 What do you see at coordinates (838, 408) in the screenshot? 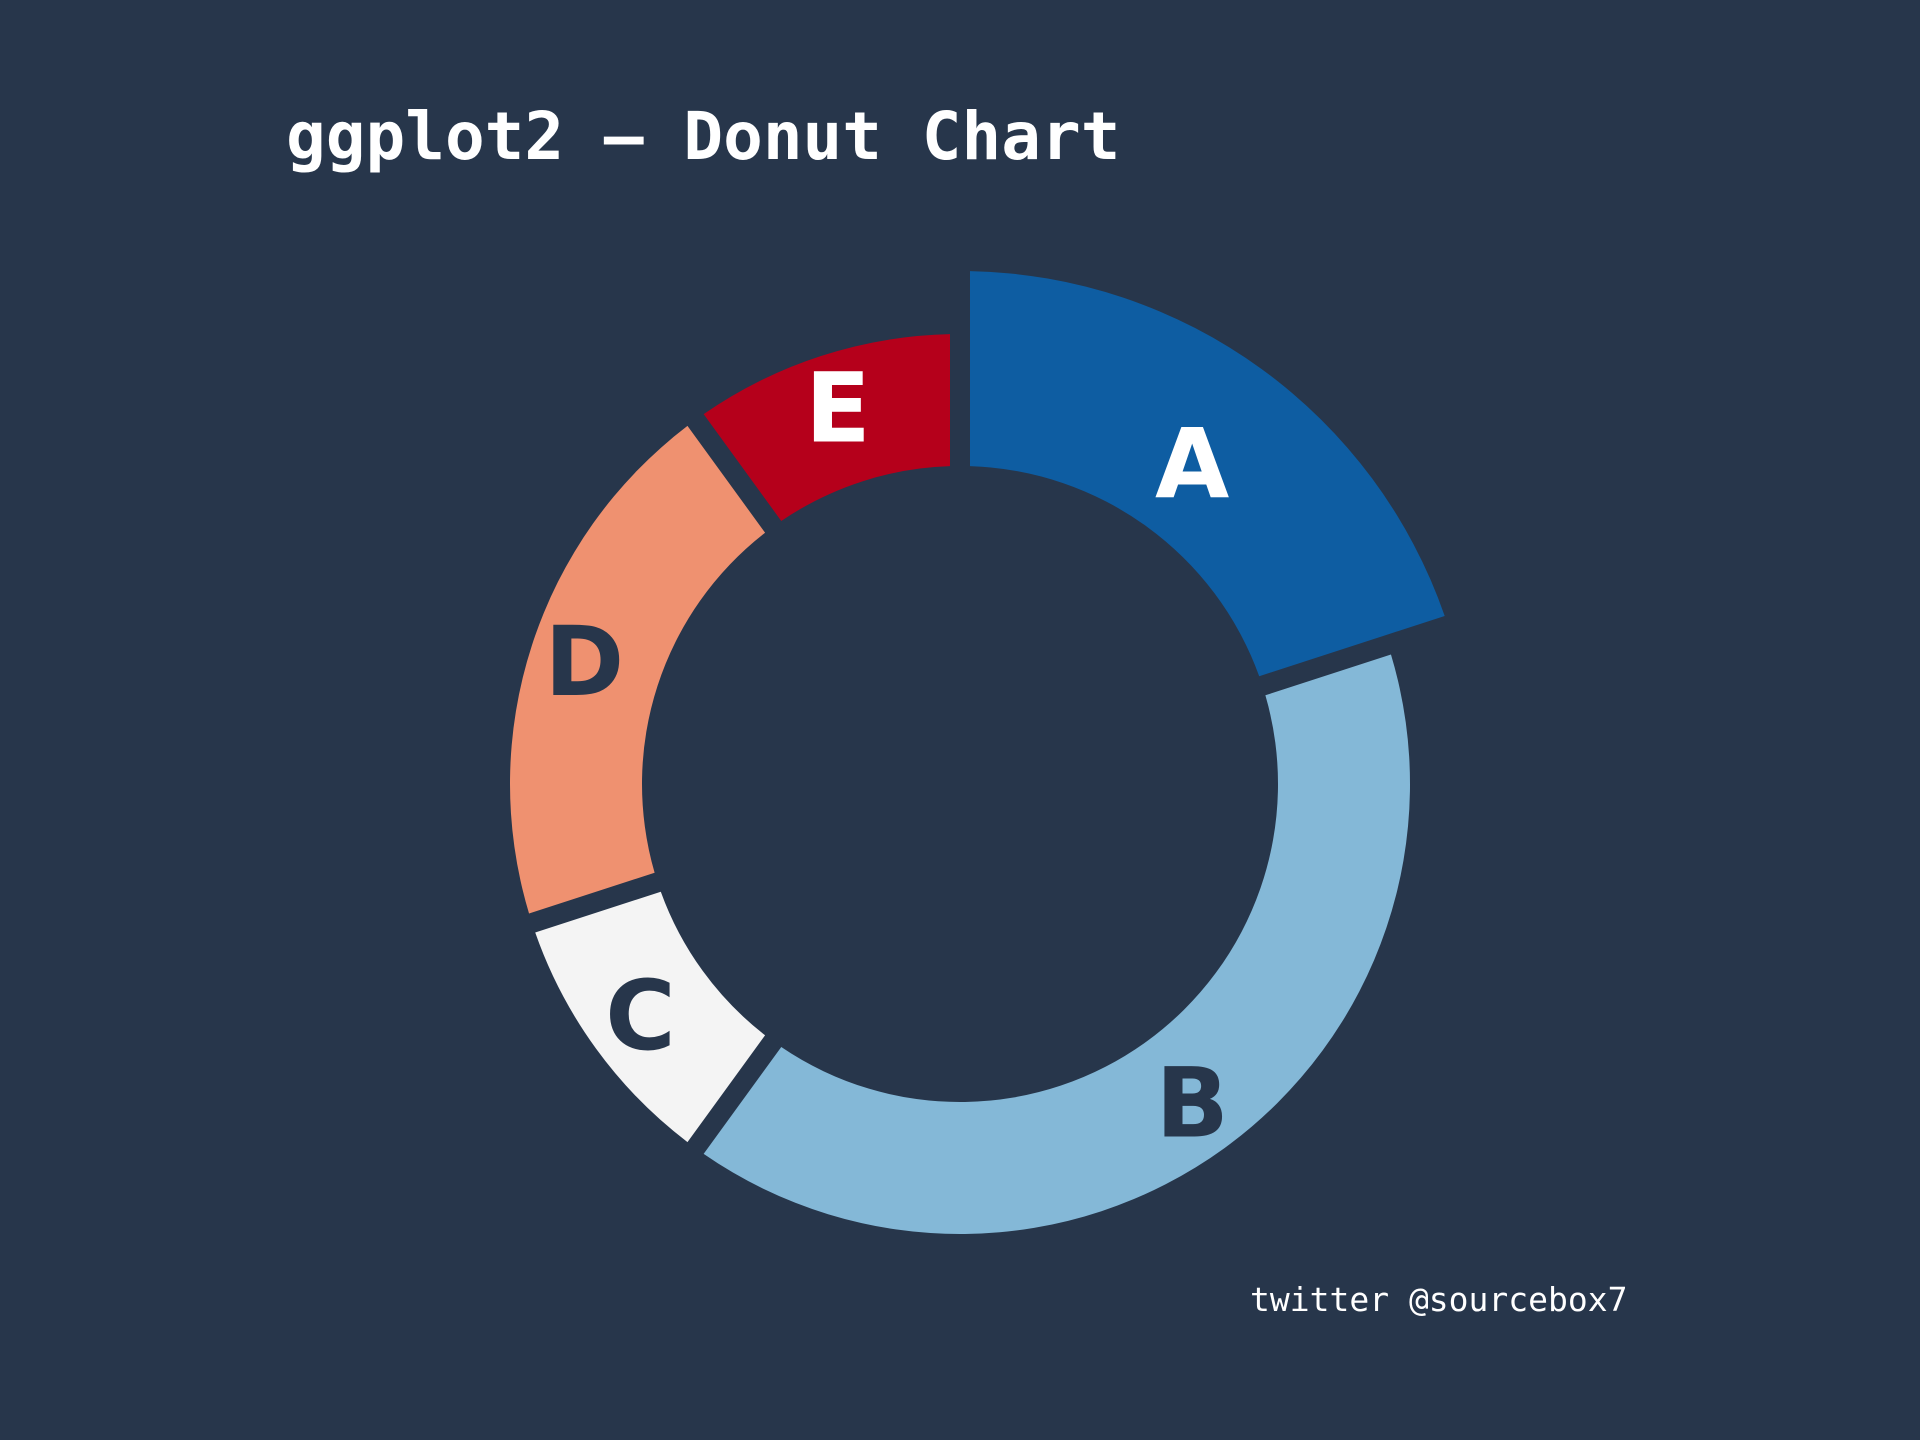
I see `donut-label-e: E` at bounding box center [838, 408].